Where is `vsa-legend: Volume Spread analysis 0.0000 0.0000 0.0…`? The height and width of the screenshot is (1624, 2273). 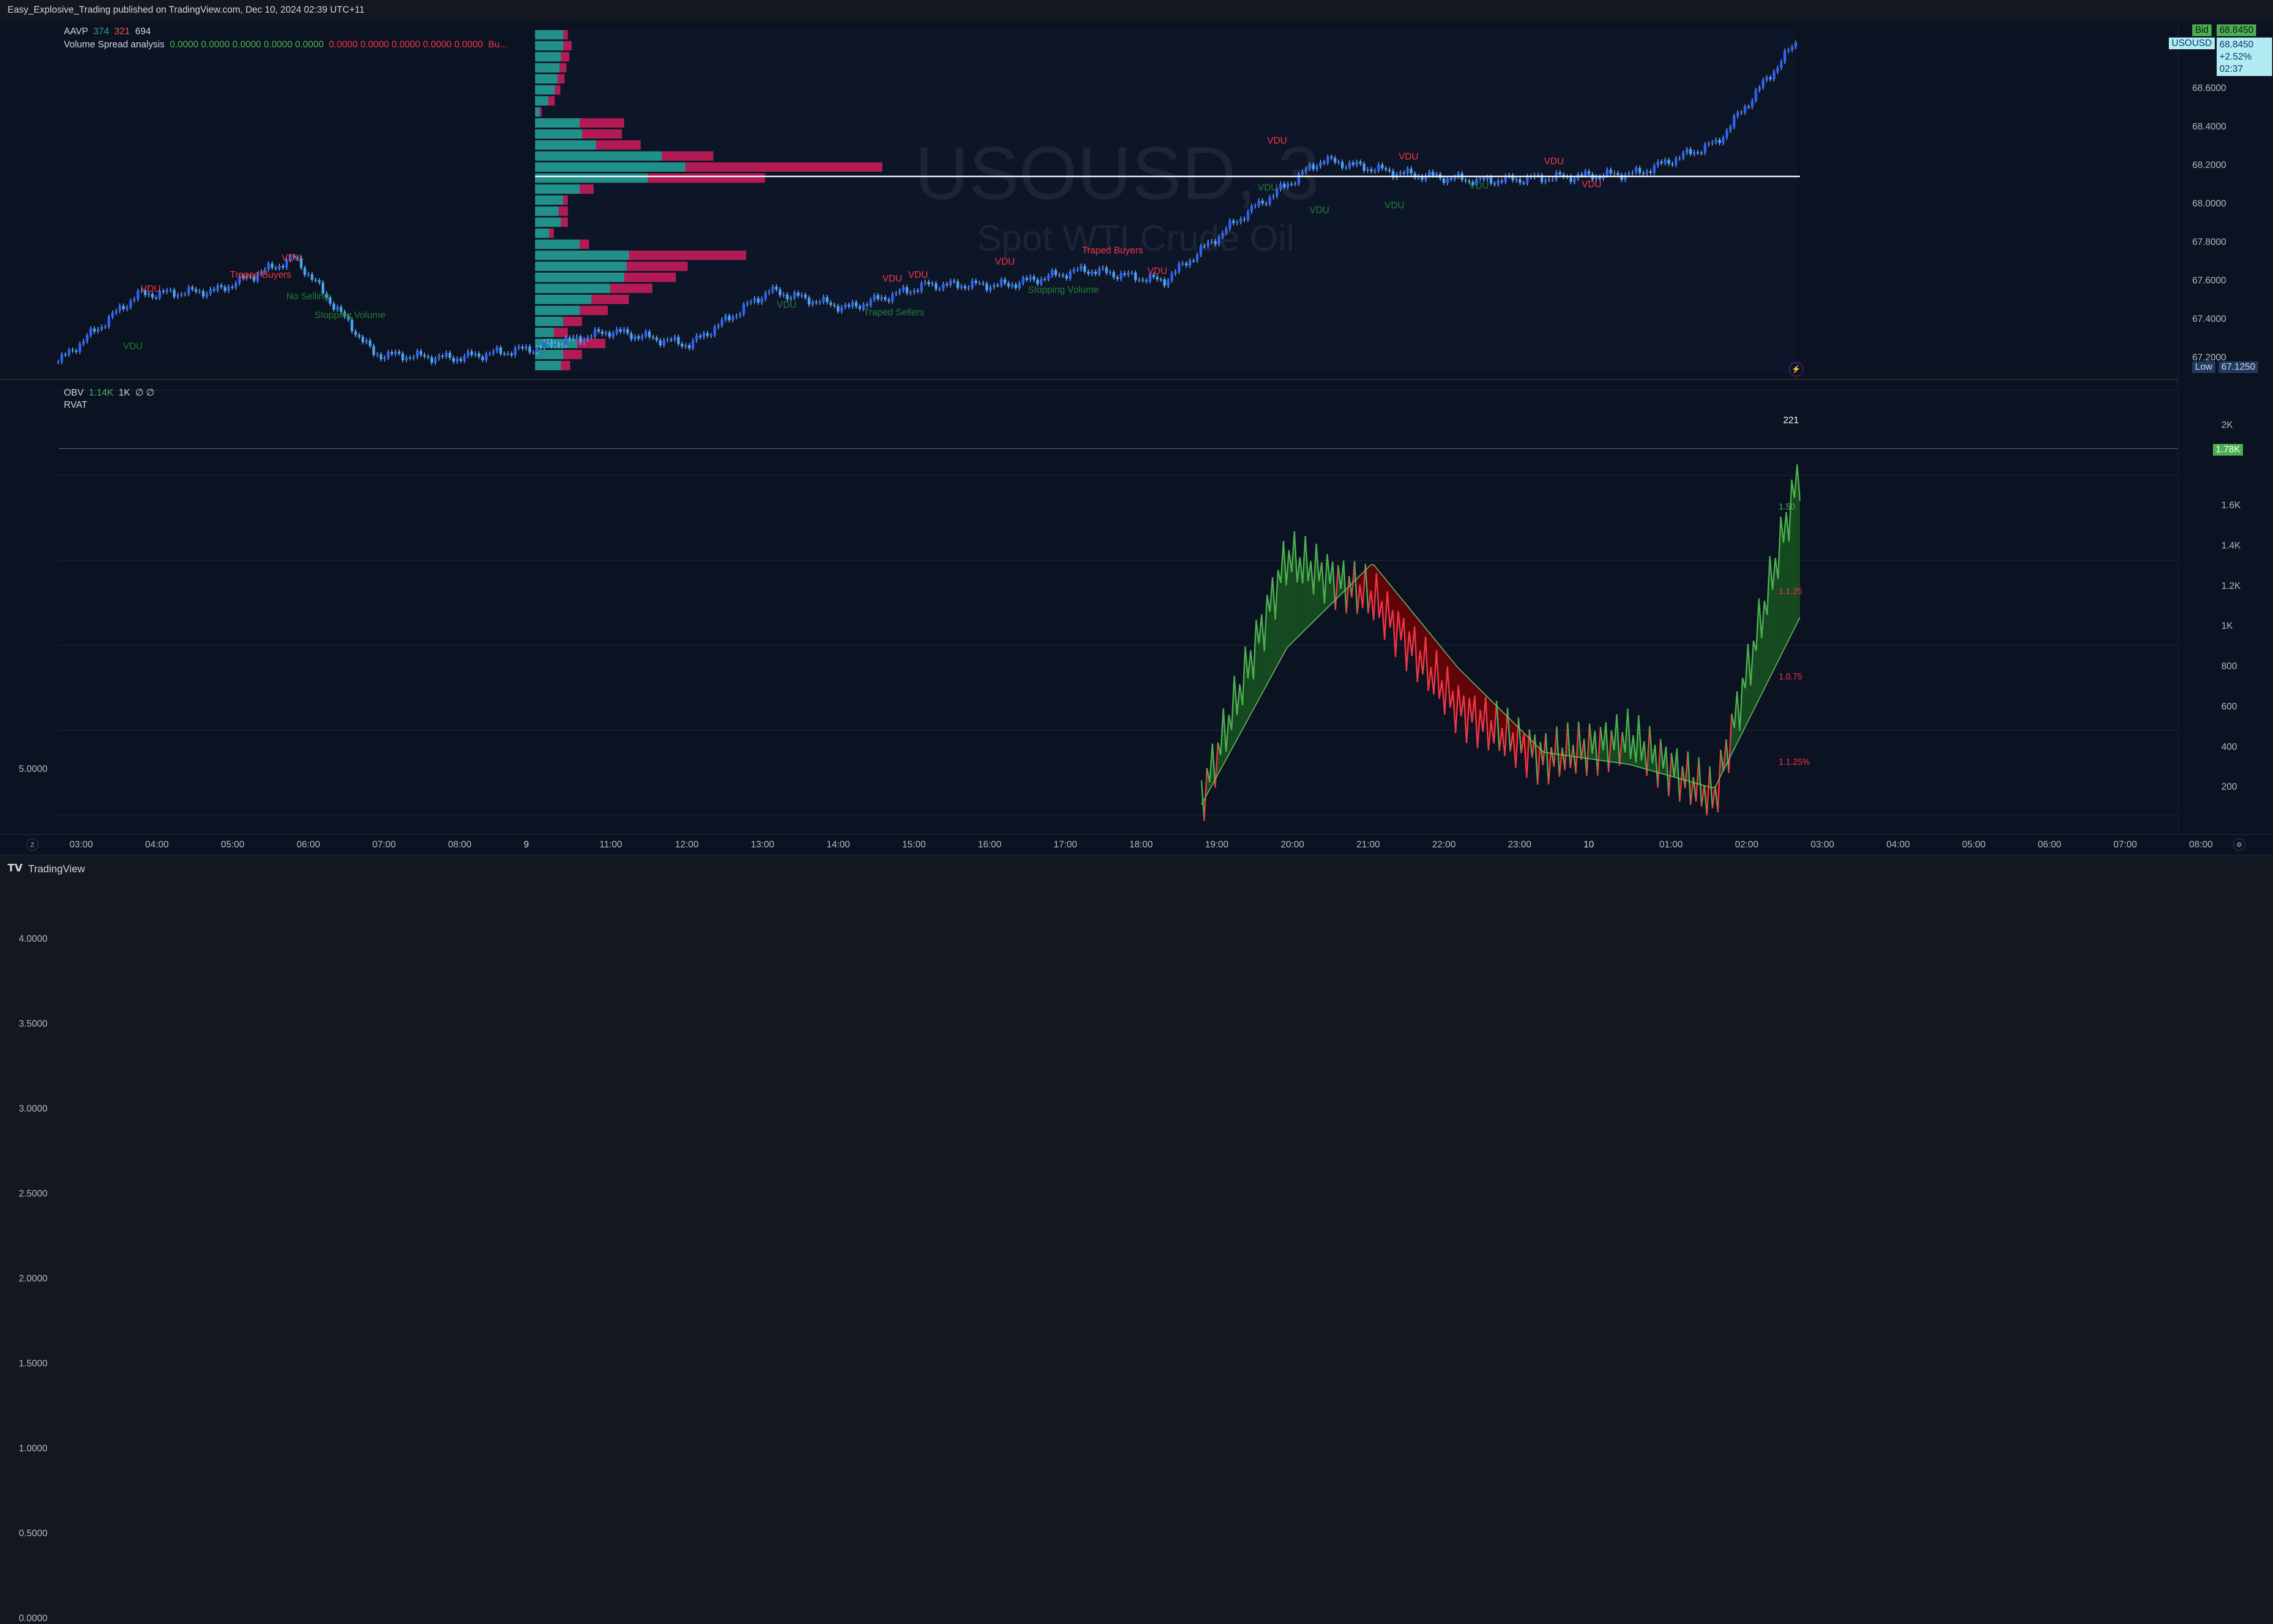 vsa-legend: Volume Spread analysis 0.0000 0.0000 0.0… is located at coordinates (285, 44).